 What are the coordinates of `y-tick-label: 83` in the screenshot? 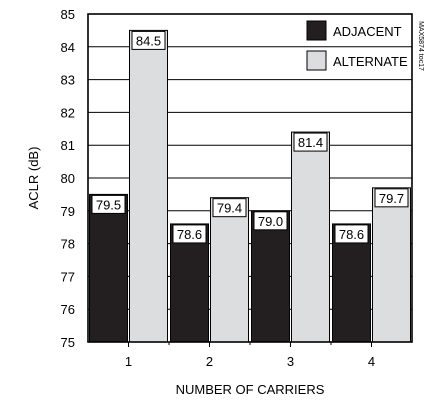 It's located at (68, 80).